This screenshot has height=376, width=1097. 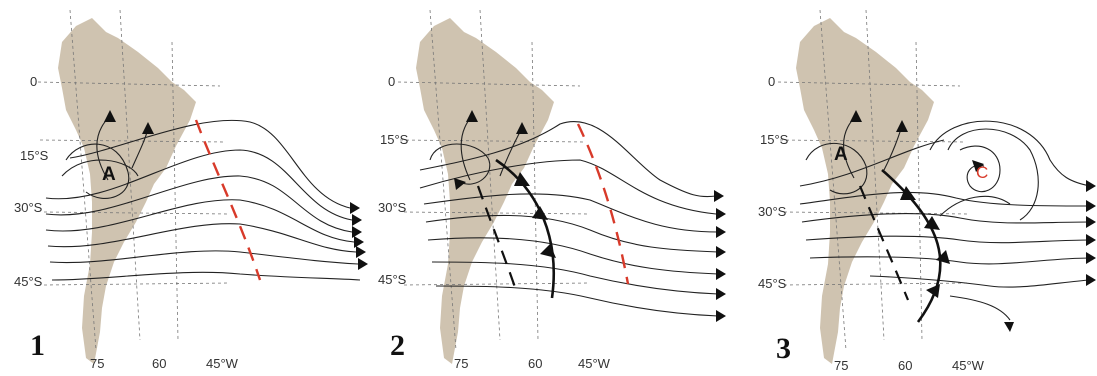 What do you see at coordinates (783, 348) in the screenshot?
I see `panel-number: 3` at bounding box center [783, 348].